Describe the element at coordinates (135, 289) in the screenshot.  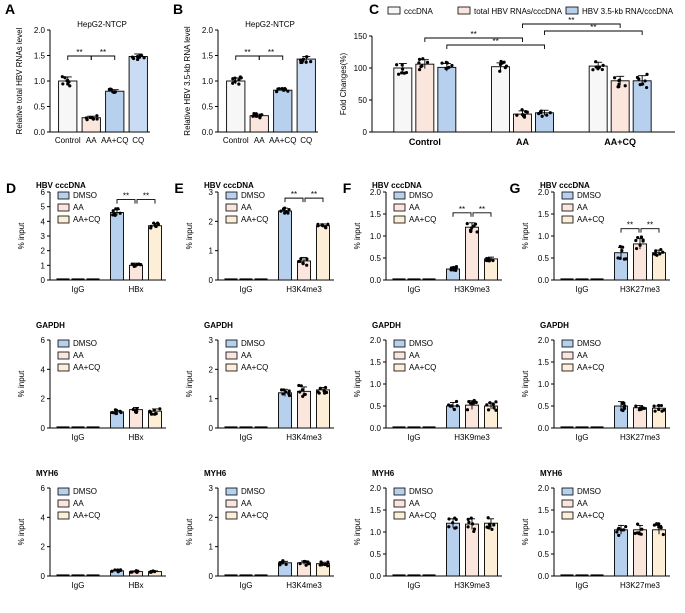
I see `x-tick-label: HBx` at that location.